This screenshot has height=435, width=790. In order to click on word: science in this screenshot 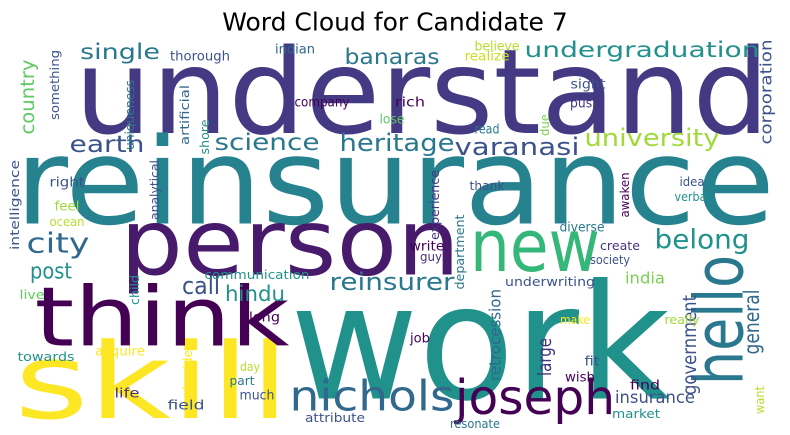, I will do `click(267, 143)`.